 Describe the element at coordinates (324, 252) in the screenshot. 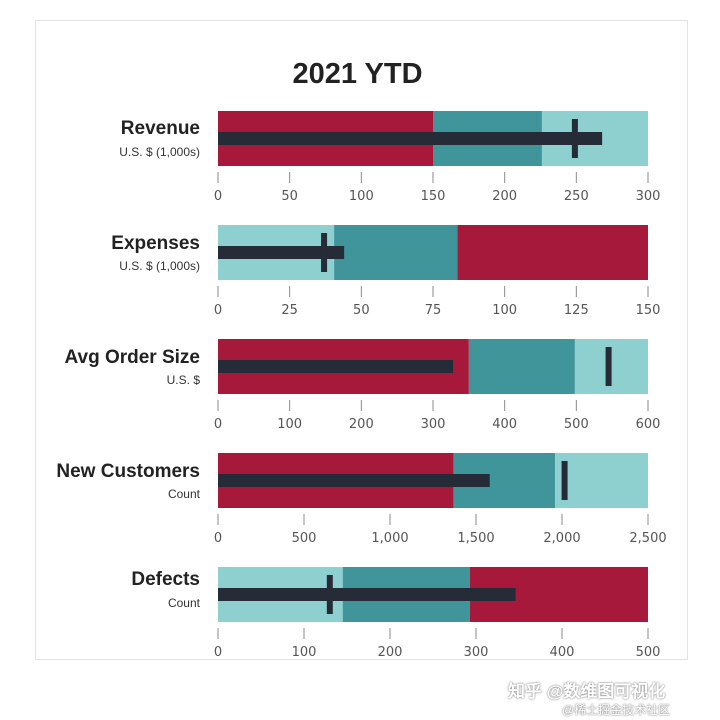

I see `expenses-target-marker` at that location.